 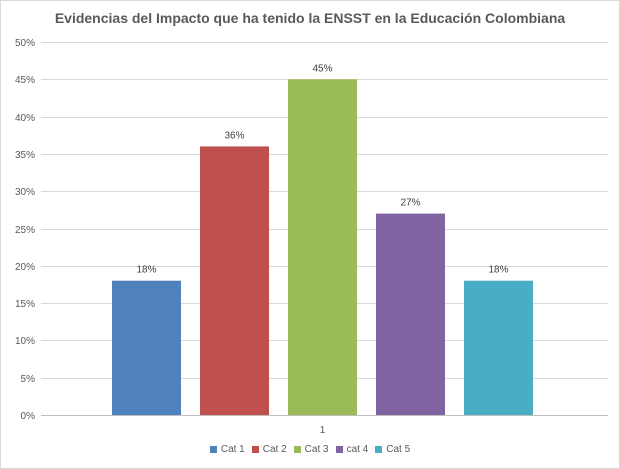 What do you see at coordinates (25, 192) in the screenshot?
I see `y-tick-label: 30%` at bounding box center [25, 192].